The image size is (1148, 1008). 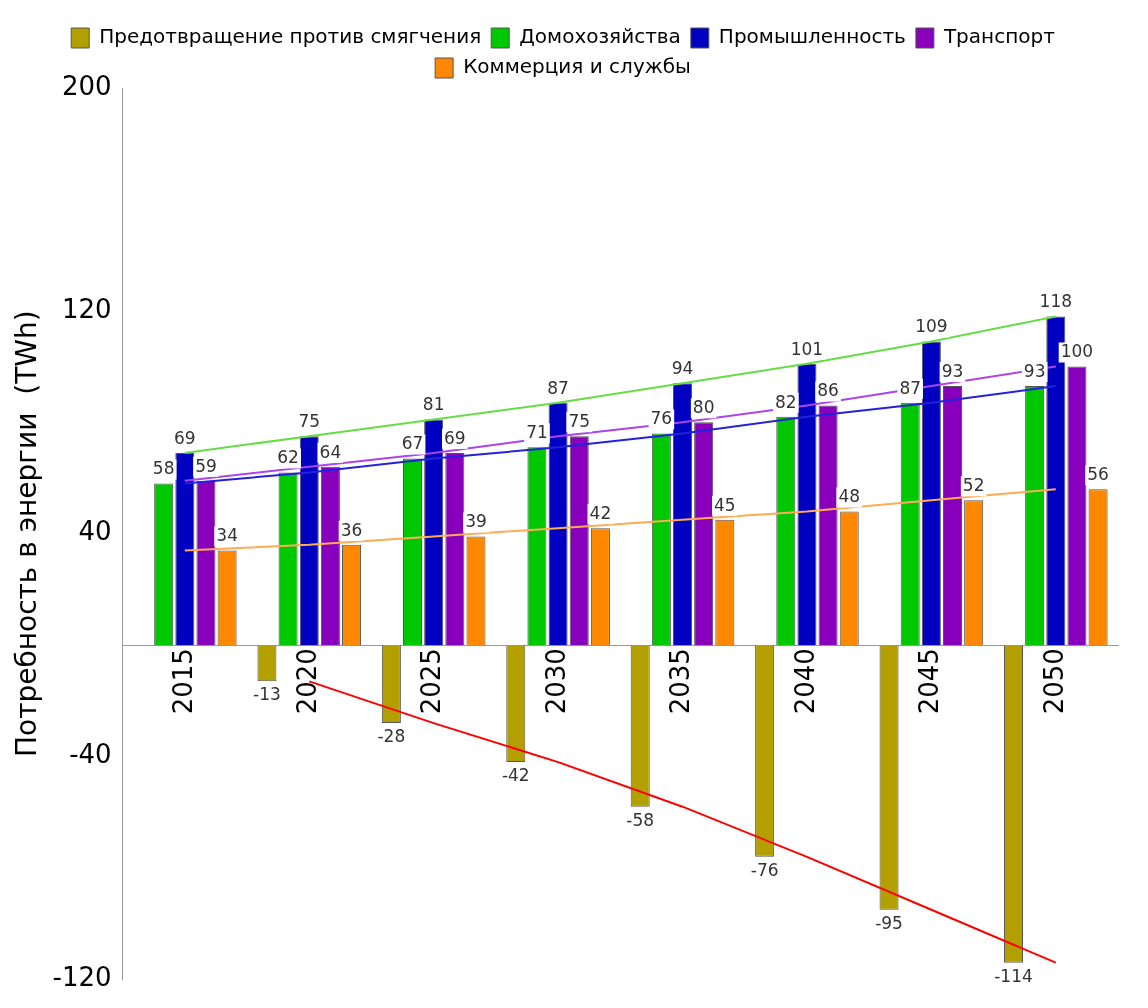 I want to click on data-label: -42, so click(x=515, y=775).